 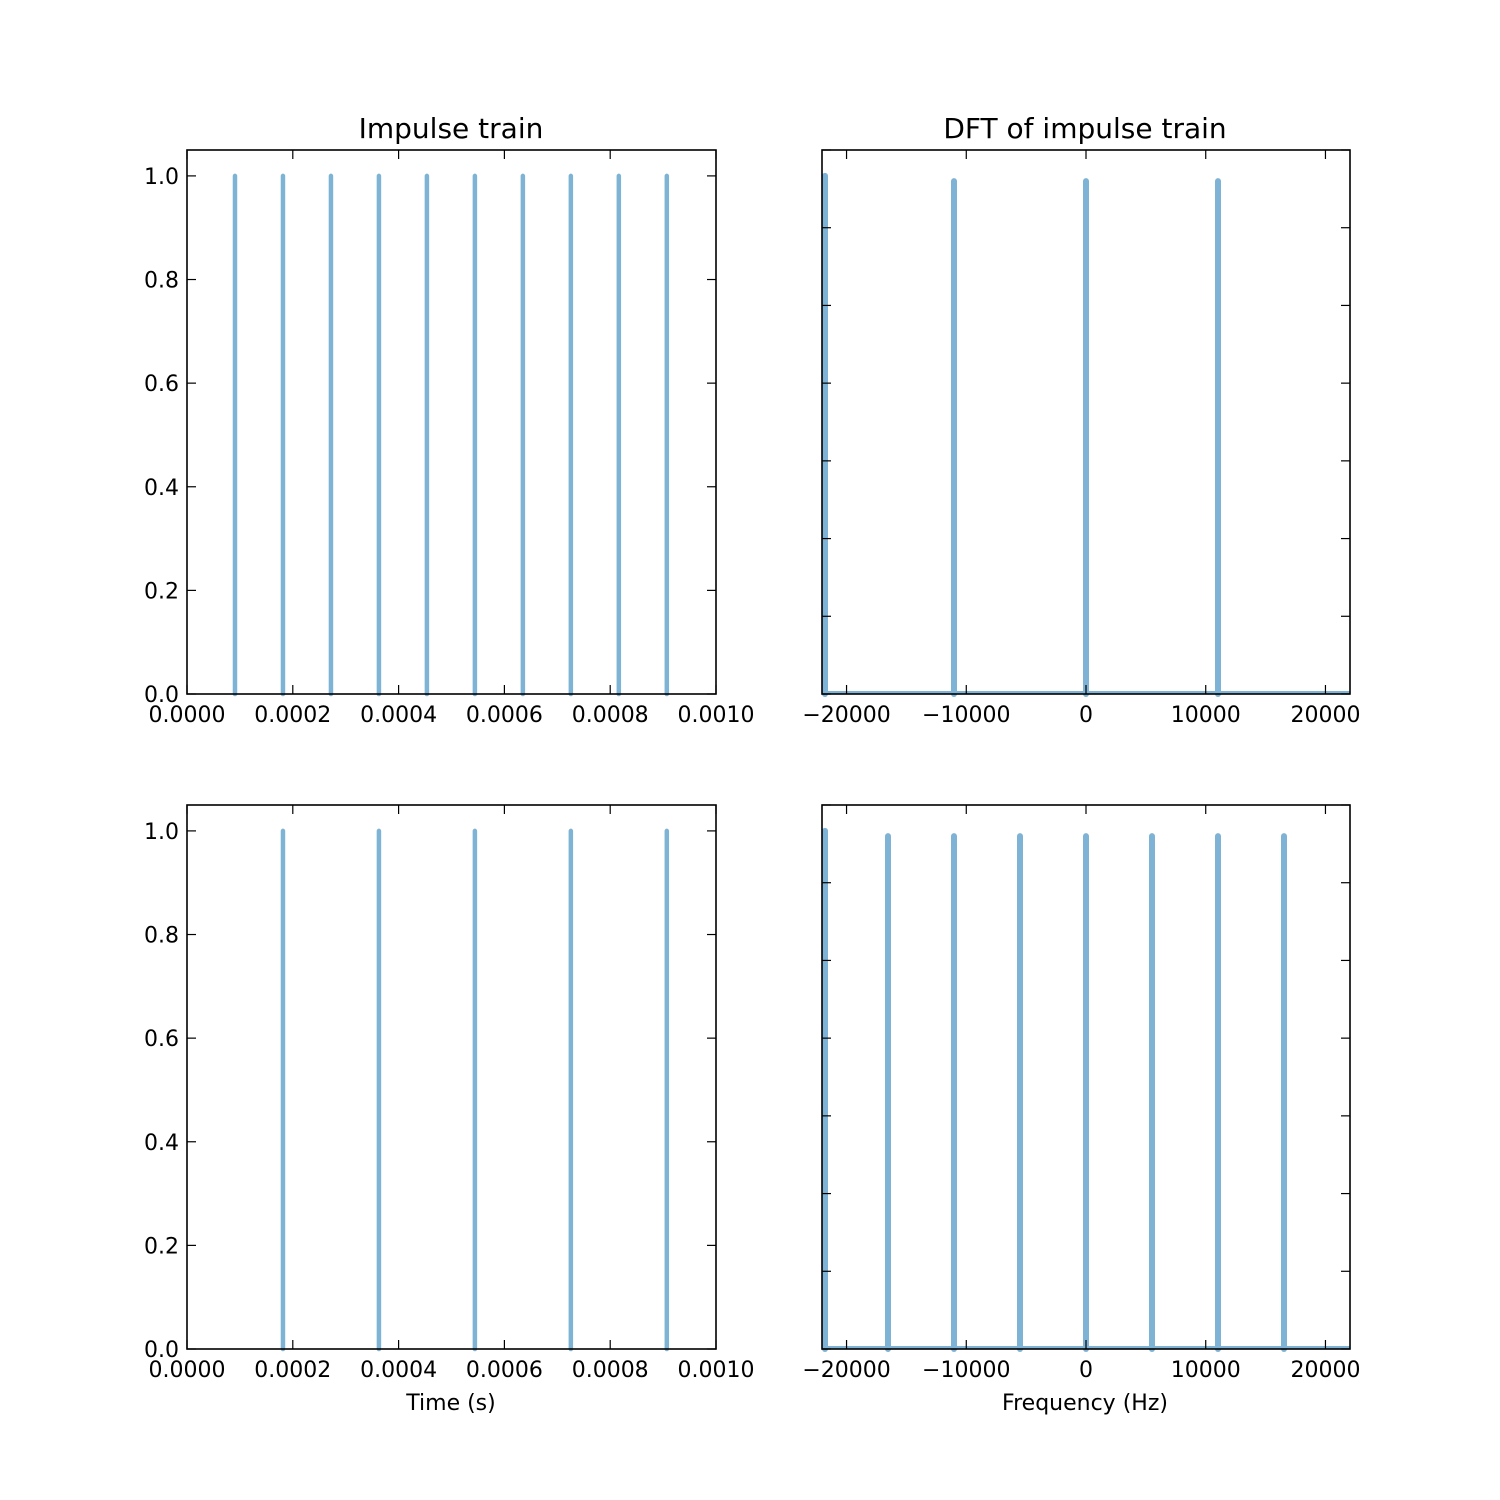 I want to click on panel-title: DFT of impulse train, so click(x=1084, y=128).